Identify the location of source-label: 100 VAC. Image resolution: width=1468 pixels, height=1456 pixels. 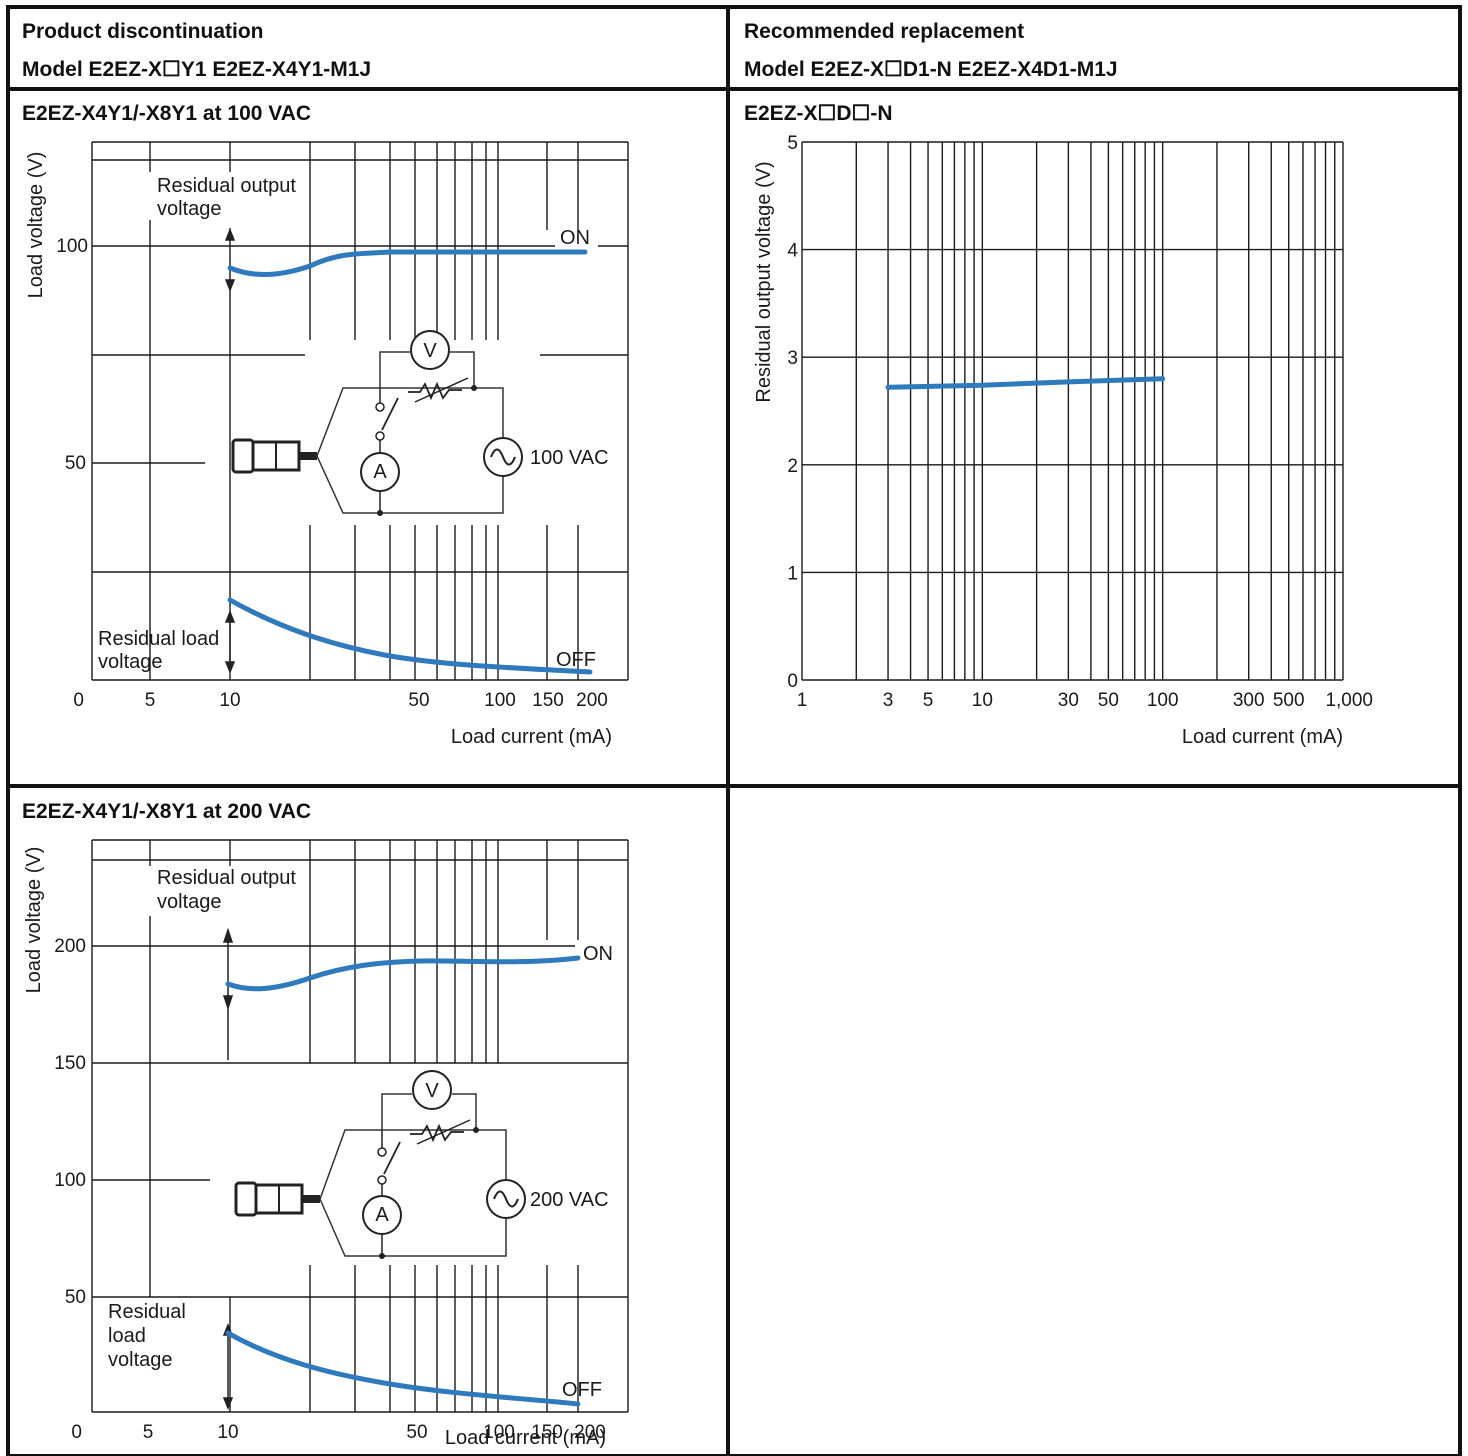
(569, 458).